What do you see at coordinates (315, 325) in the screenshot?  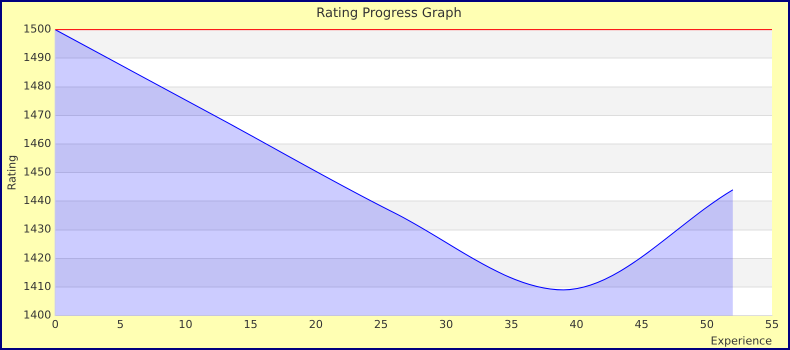 I see `x-tick-label: 20` at bounding box center [315, 325].